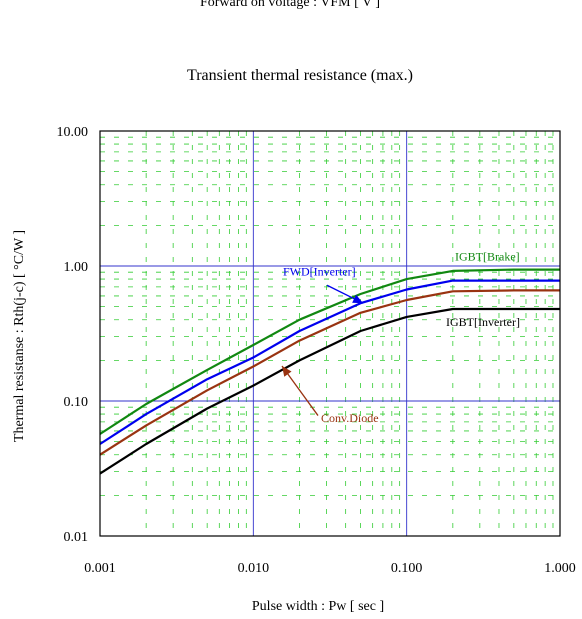 The width and height of the screenshot is (582, 619). What do you see at coordinates (407, 568) in the screenshot?
I see `x-tick-label: 0.100` at bounding box center [407, 568].